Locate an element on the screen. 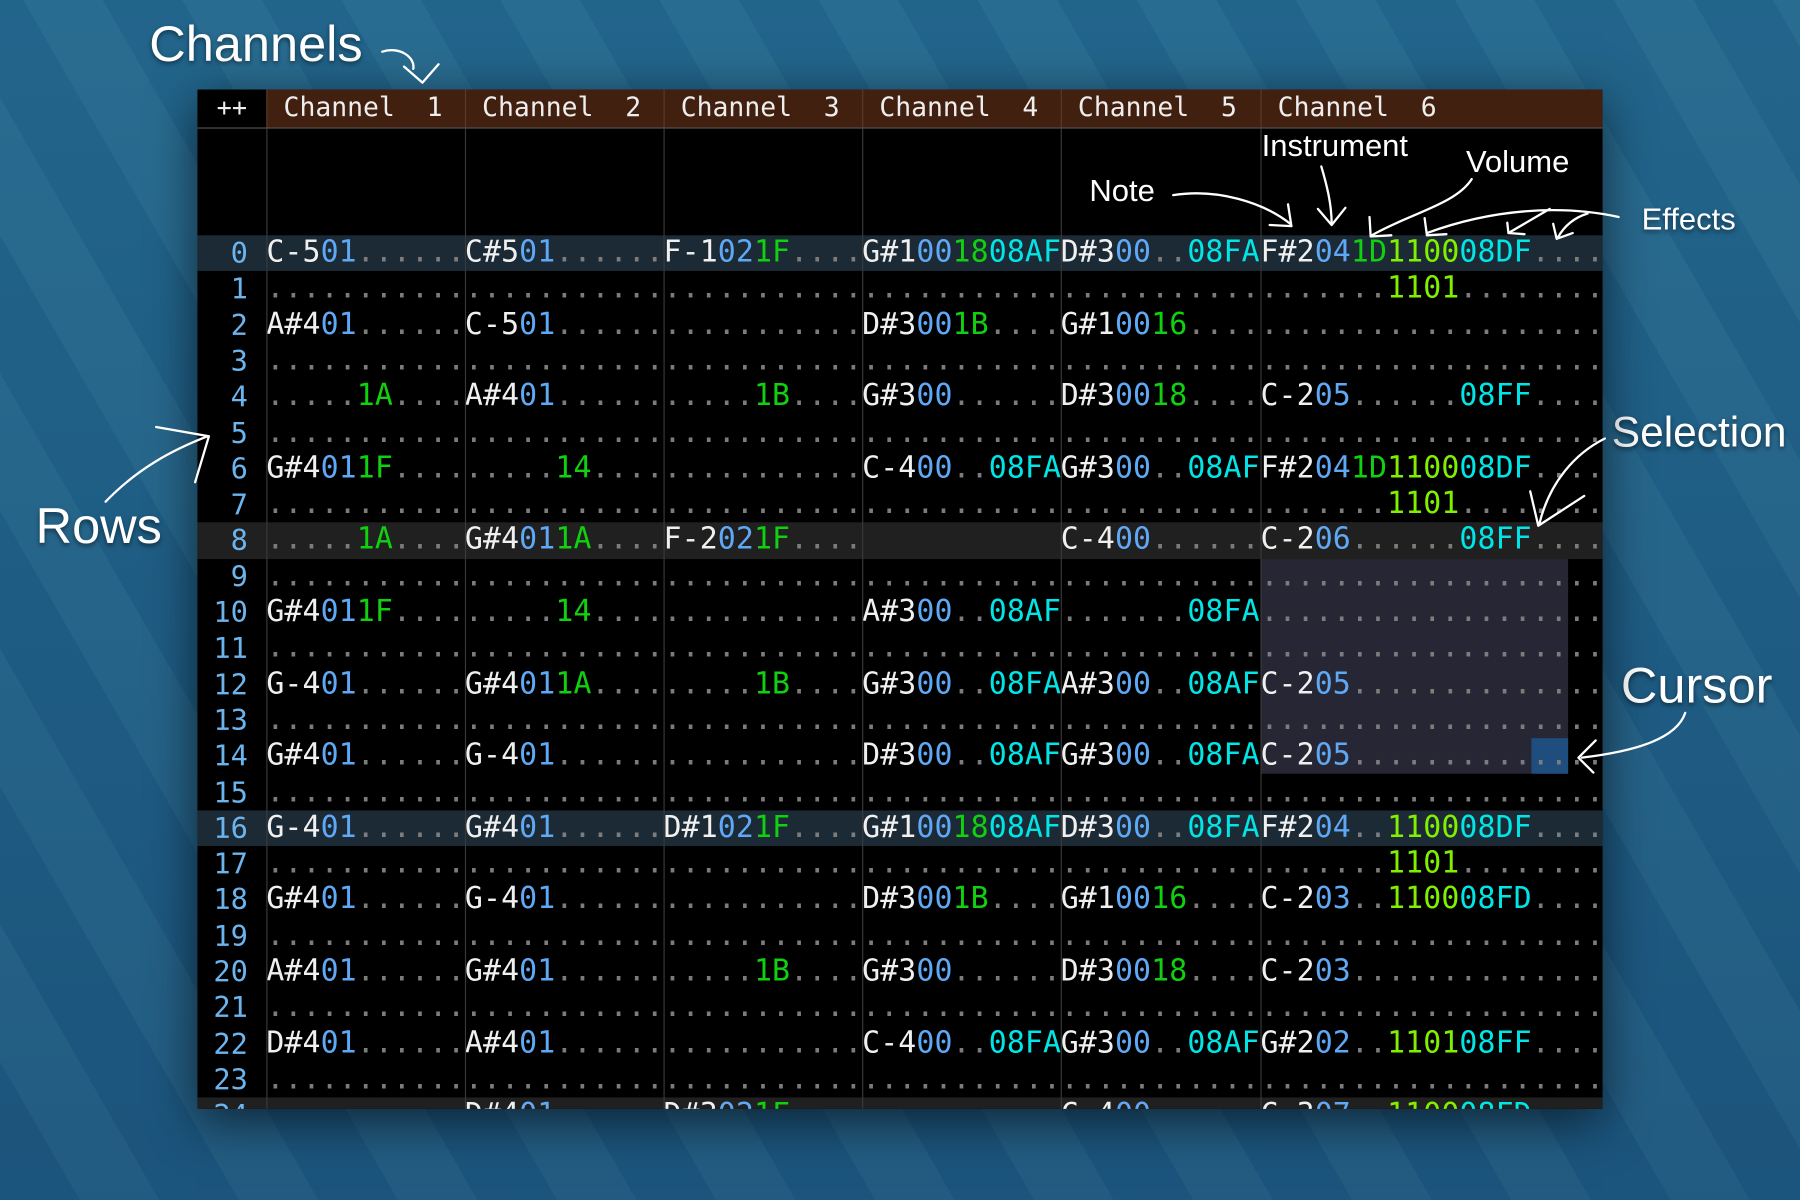  channel-header-6: Channel 6 is located at coordinates (1431, 108).